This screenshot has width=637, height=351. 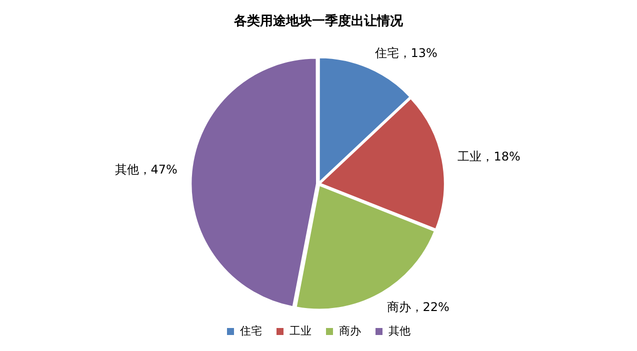 I want to click on legend-label: 住宅, so click(x=251, y=331).